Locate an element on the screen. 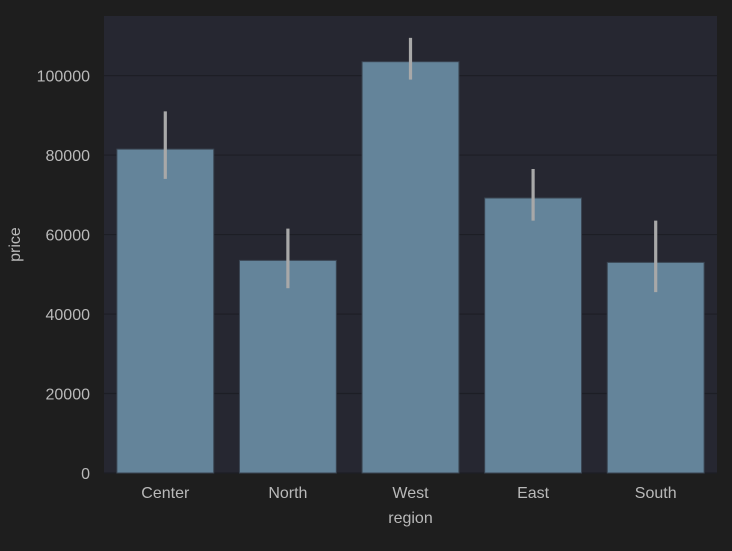 The width and height of the screenshot is (732, 551). y-tick-label-0: 0 is located at coordinates (85, 474).